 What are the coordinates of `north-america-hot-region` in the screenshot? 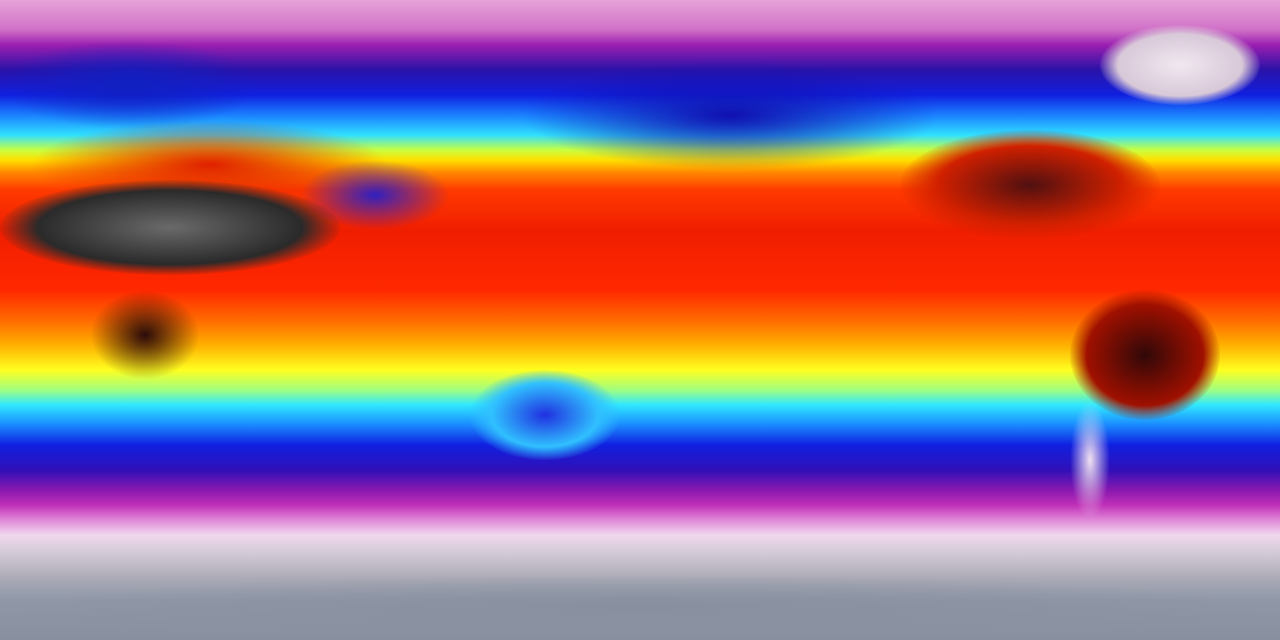 It's located at (1030, 185).